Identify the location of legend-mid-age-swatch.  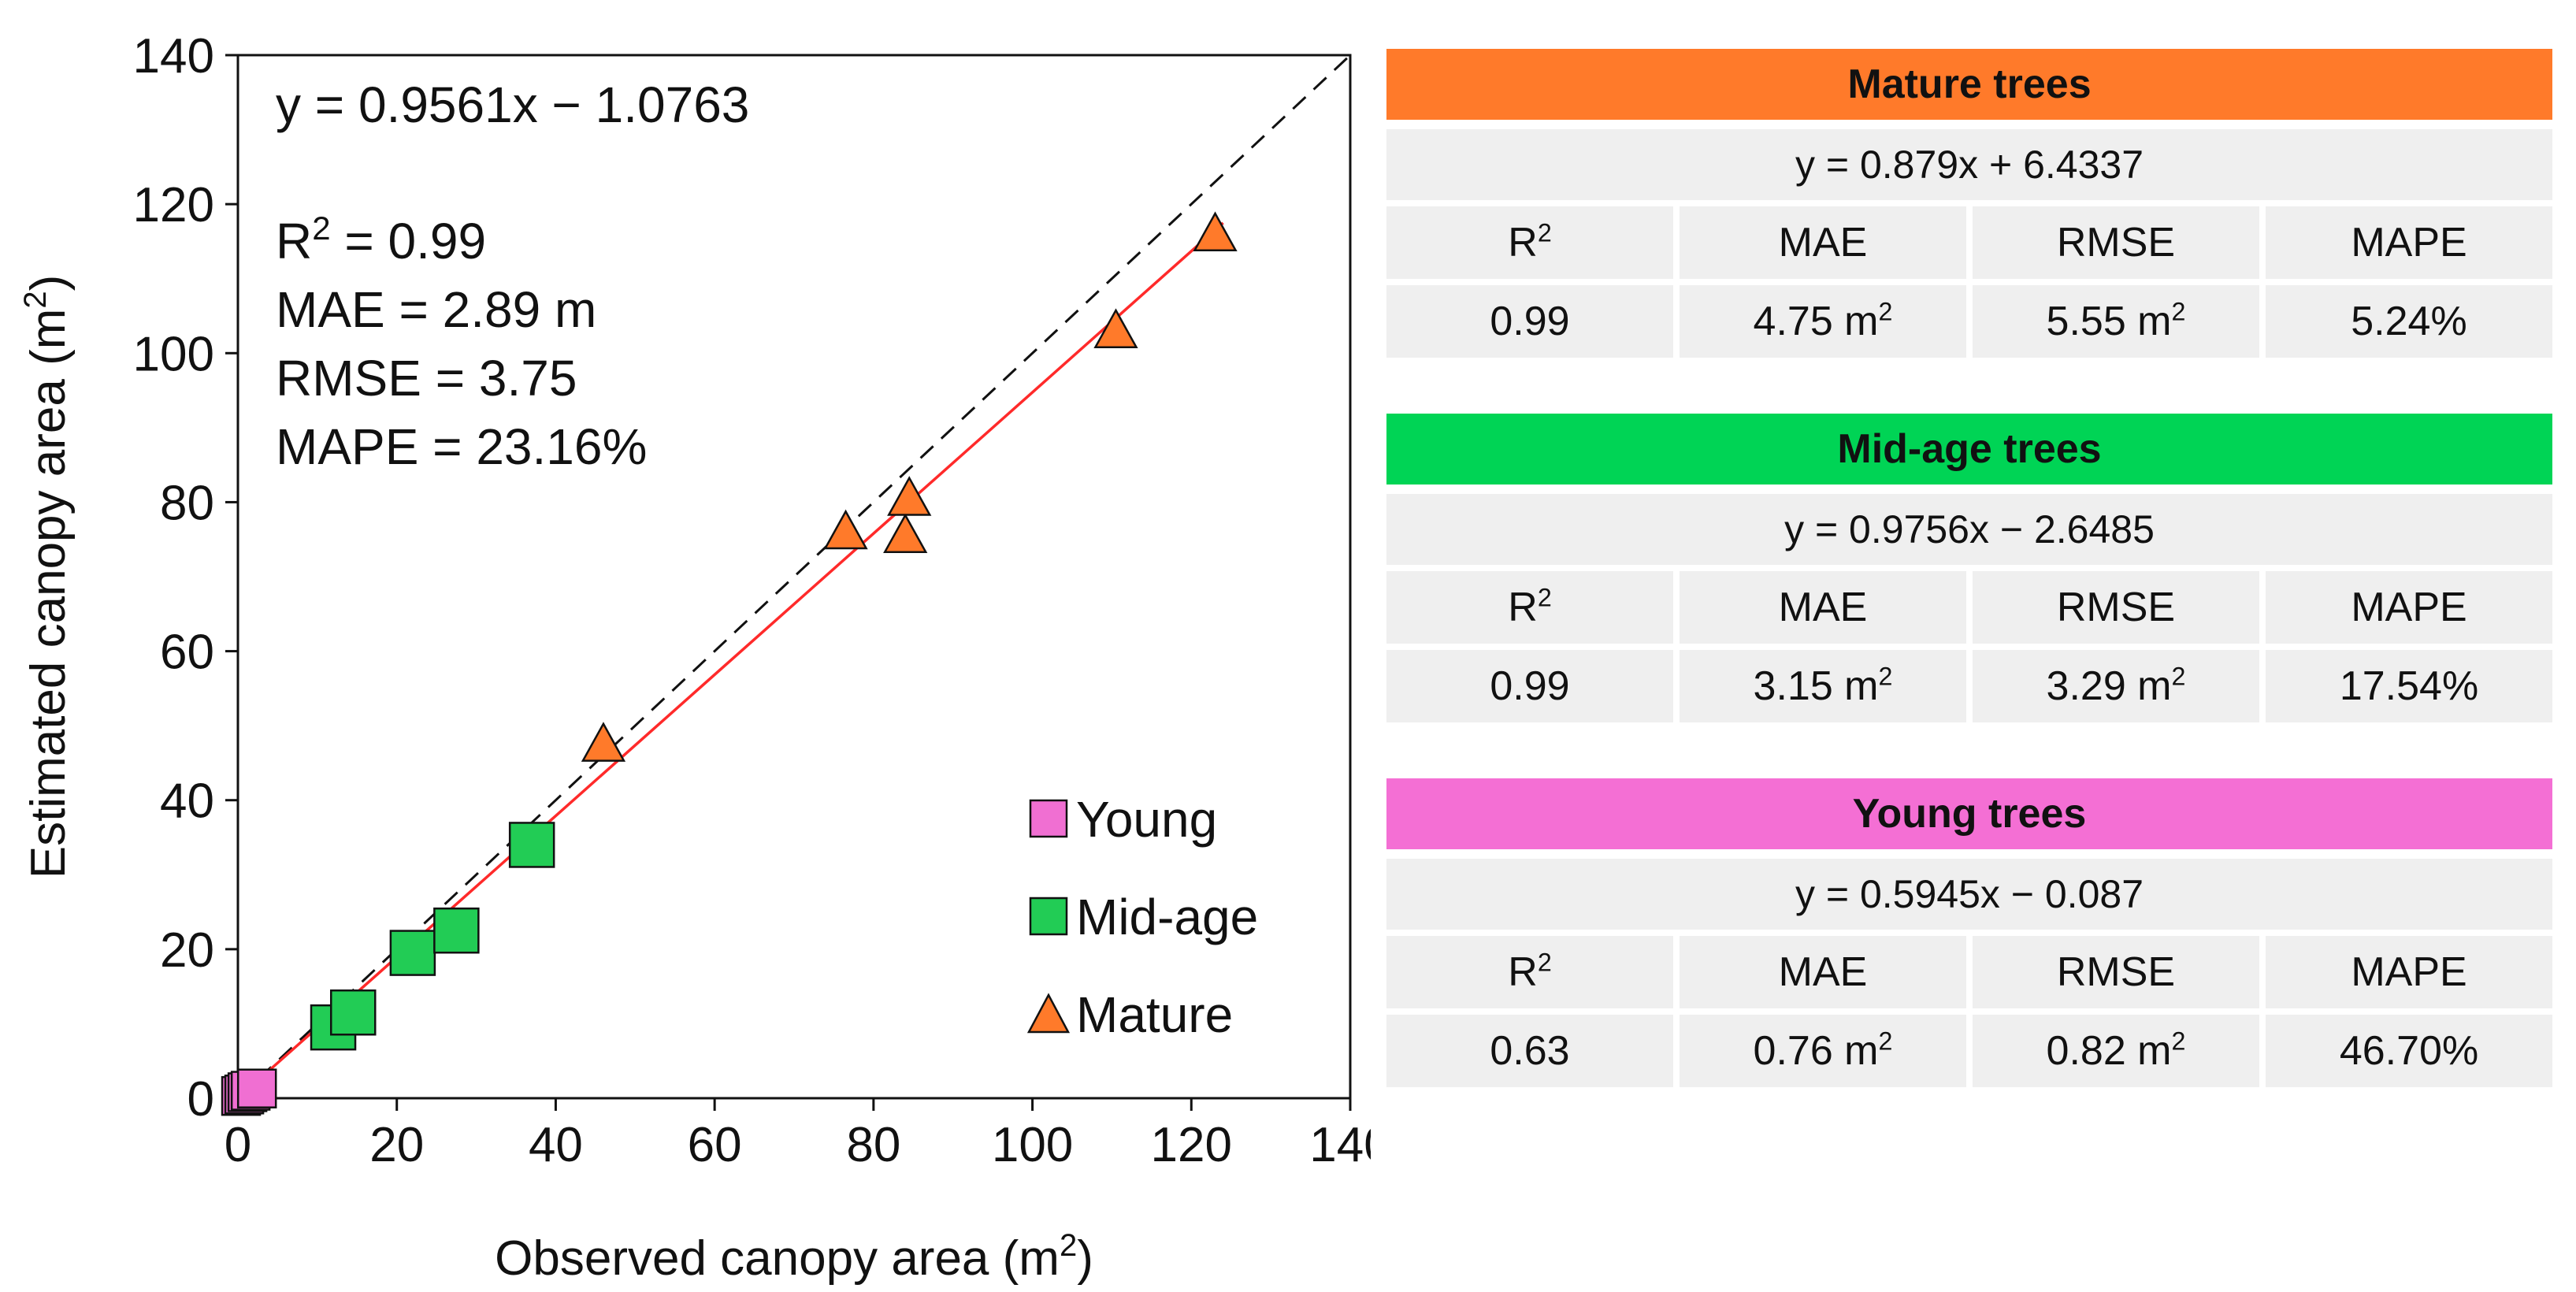
(1048, 916).